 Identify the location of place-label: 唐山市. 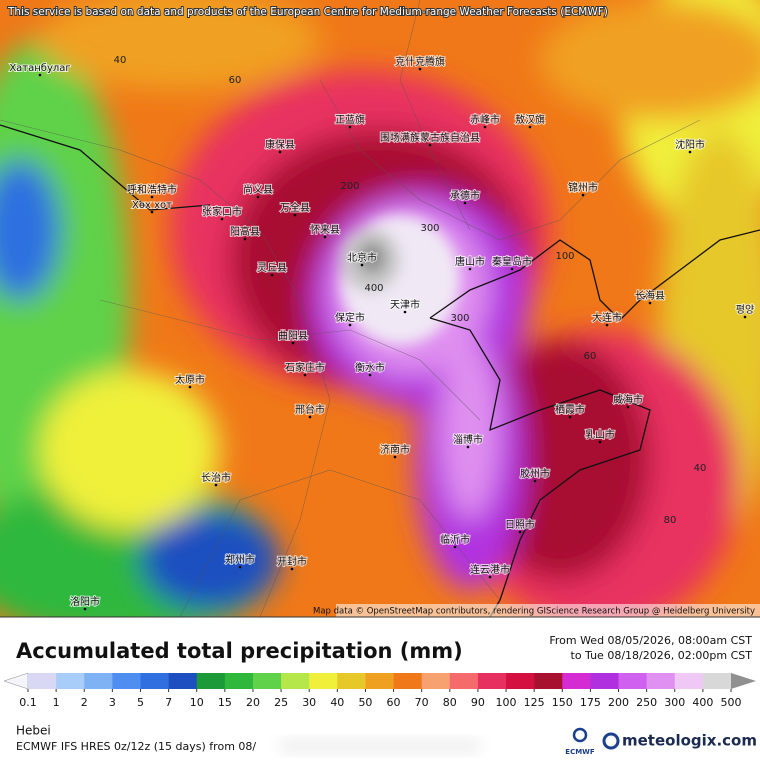
(470, 261).